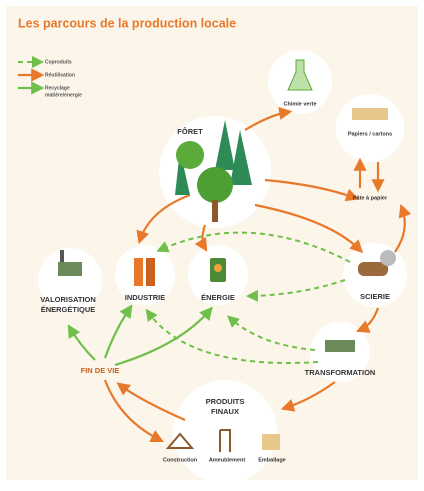 The height and width of the screenshot is (491, 424). What do you see at coordinates (63, 95) in the screenshot?
I see `legend-label: matière/énergie` at bounding box center [63, 95].